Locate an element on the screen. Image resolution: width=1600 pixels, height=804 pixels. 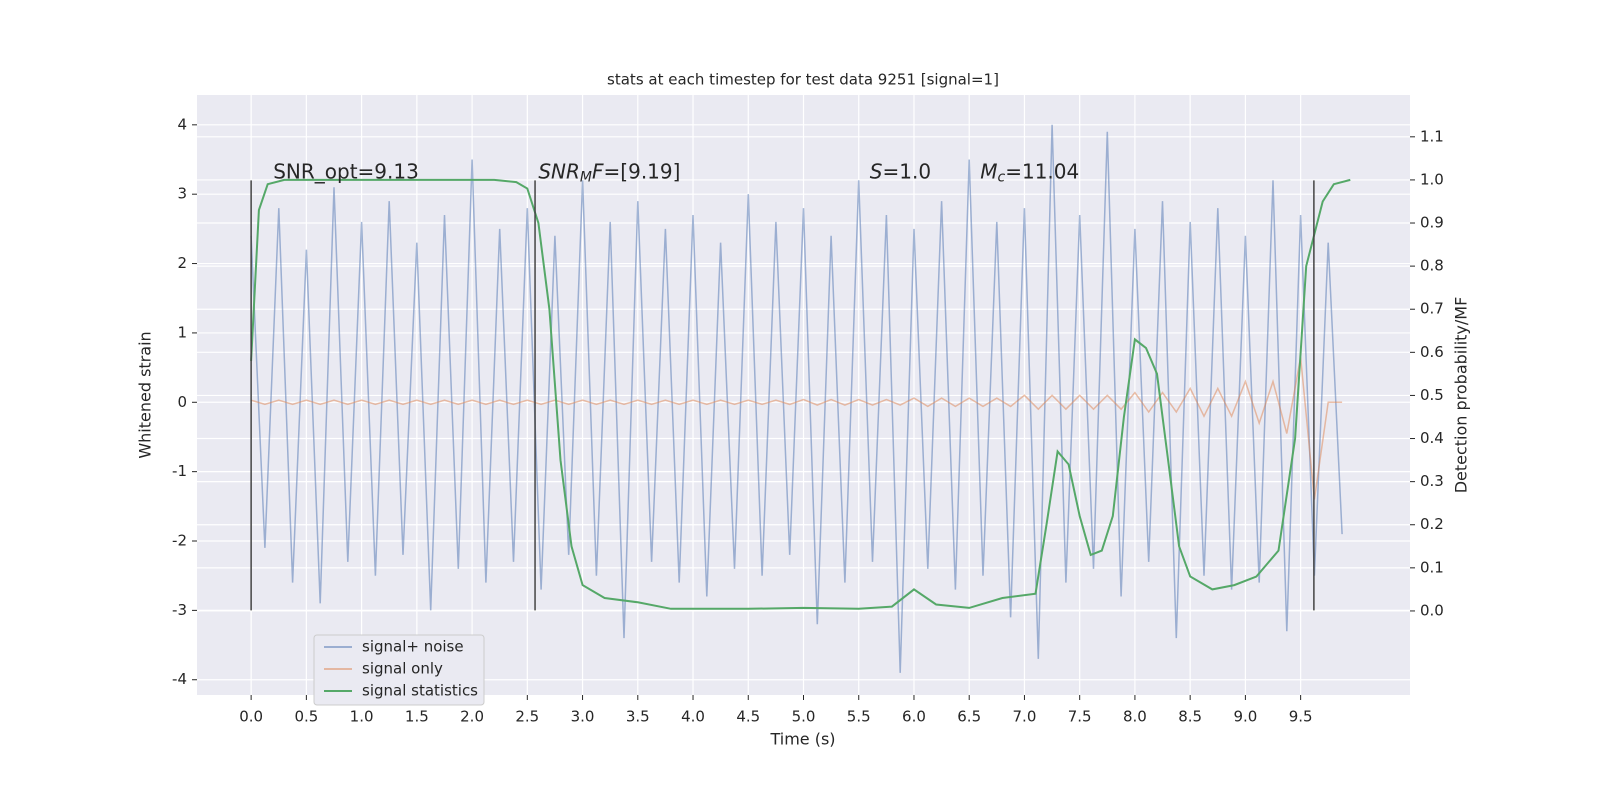
legend-label: signal+ noise is located at coordinates (413, 647).